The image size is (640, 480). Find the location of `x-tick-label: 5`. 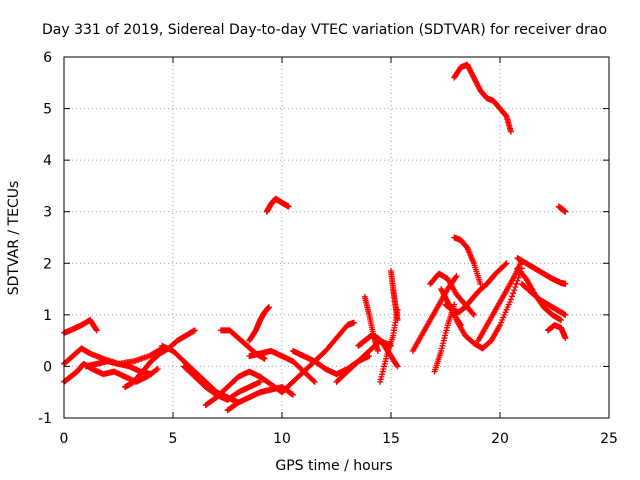

x-tick-label: 5 is located at coordinates (173, 439).